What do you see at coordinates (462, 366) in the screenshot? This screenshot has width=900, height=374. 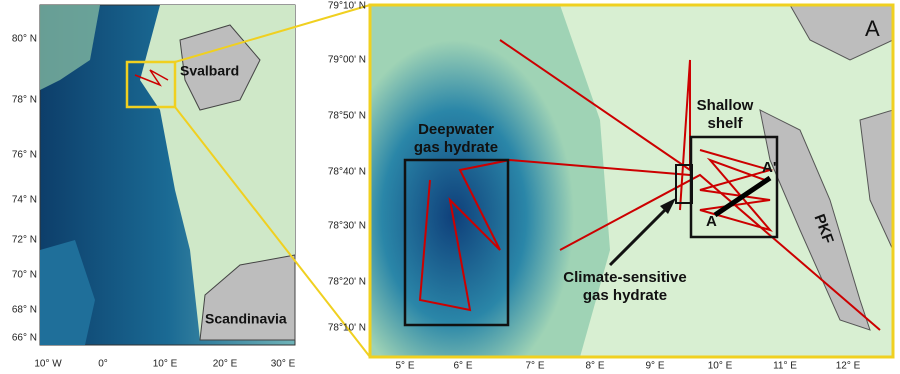 I see `lon-label: 6° E` at bounding box center [462, 366].